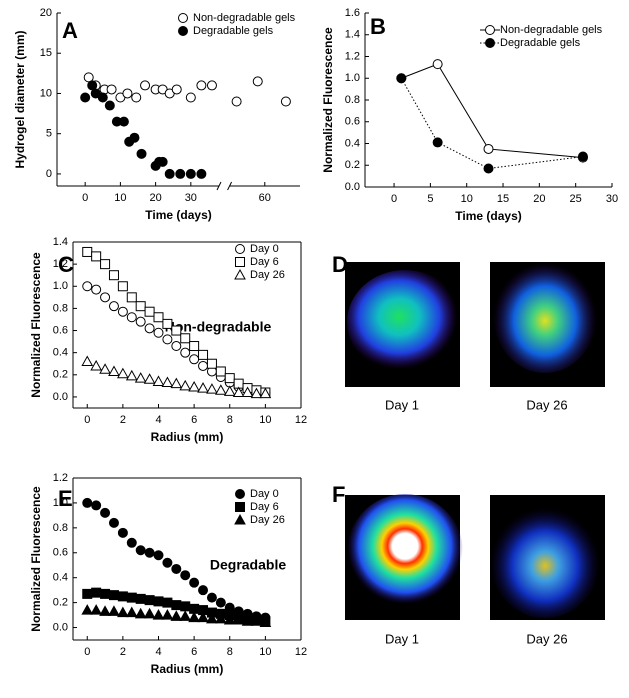 Image resolution: width=629 pixels, height=698 pixels. I want to click on x-axis-label: Radius (mm), so click(187, 437).